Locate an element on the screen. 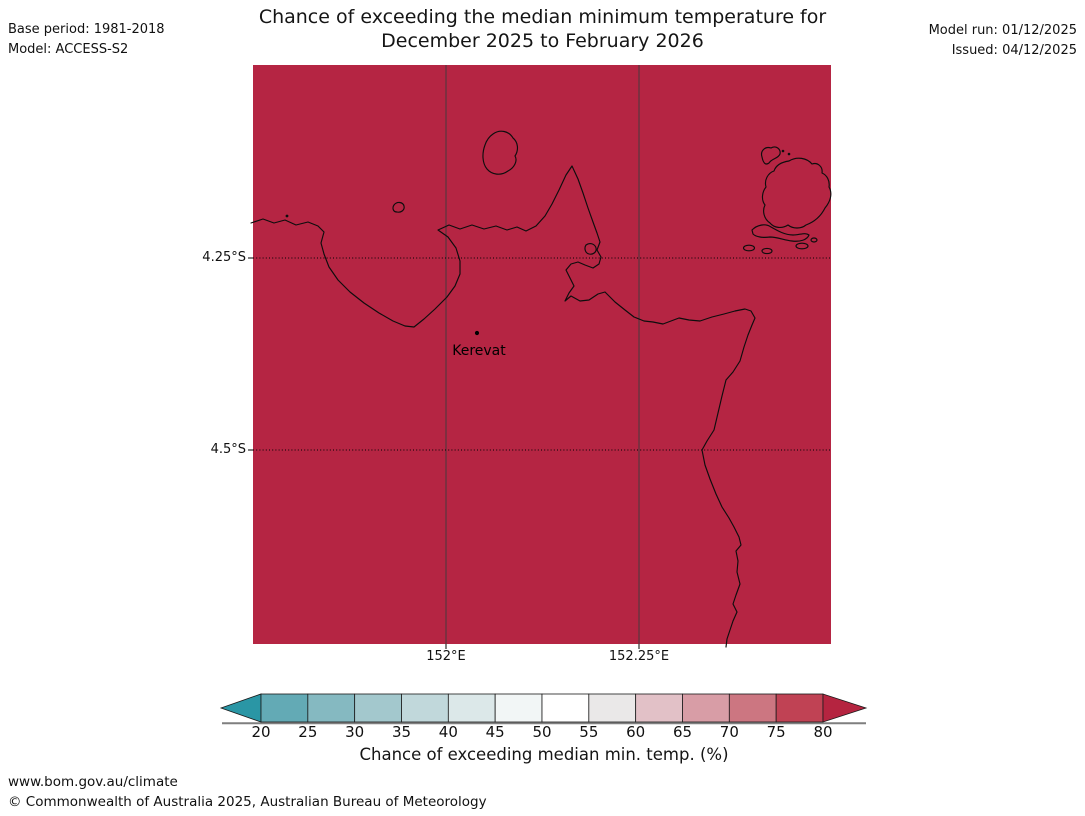  run-info-block: Model run: 01/12/2025 Issued: 04/12/2025 is located at coordinates (1003, 40).